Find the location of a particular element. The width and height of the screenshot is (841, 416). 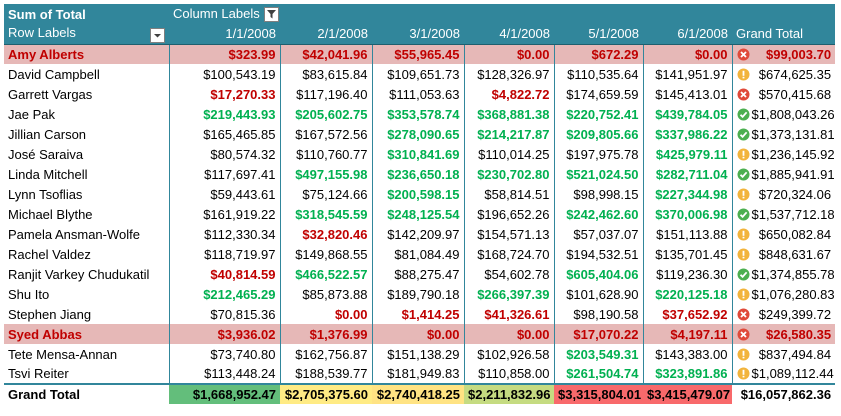

value-cell: $466,522.57 is located at coordinates (326, 274).